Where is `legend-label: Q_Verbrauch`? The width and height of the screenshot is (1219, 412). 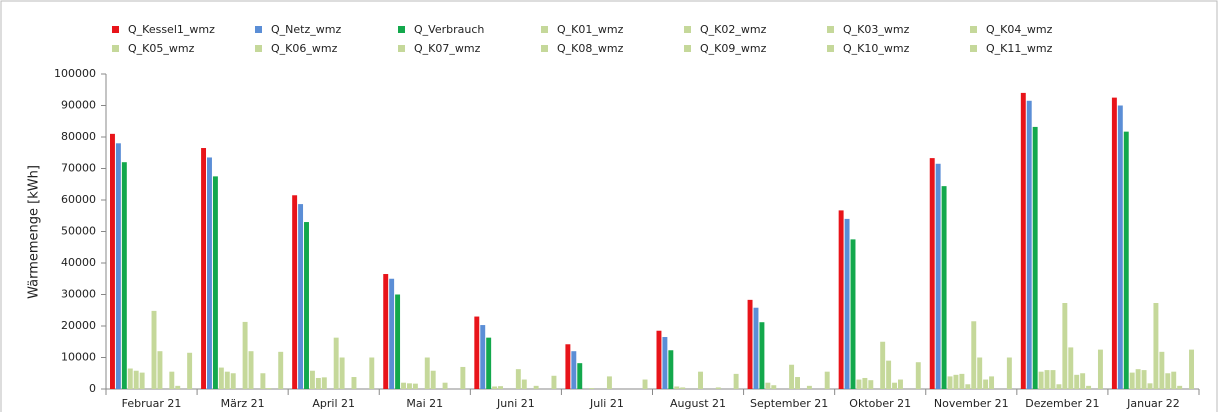 legend-label: Q_Verbrauch is located at coordinates (449, 29).